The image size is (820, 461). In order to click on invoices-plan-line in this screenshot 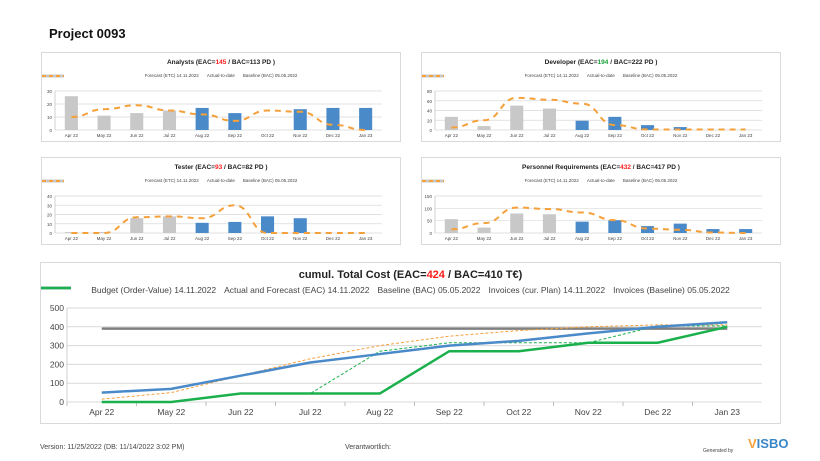, I will do `click(414, 364)`.